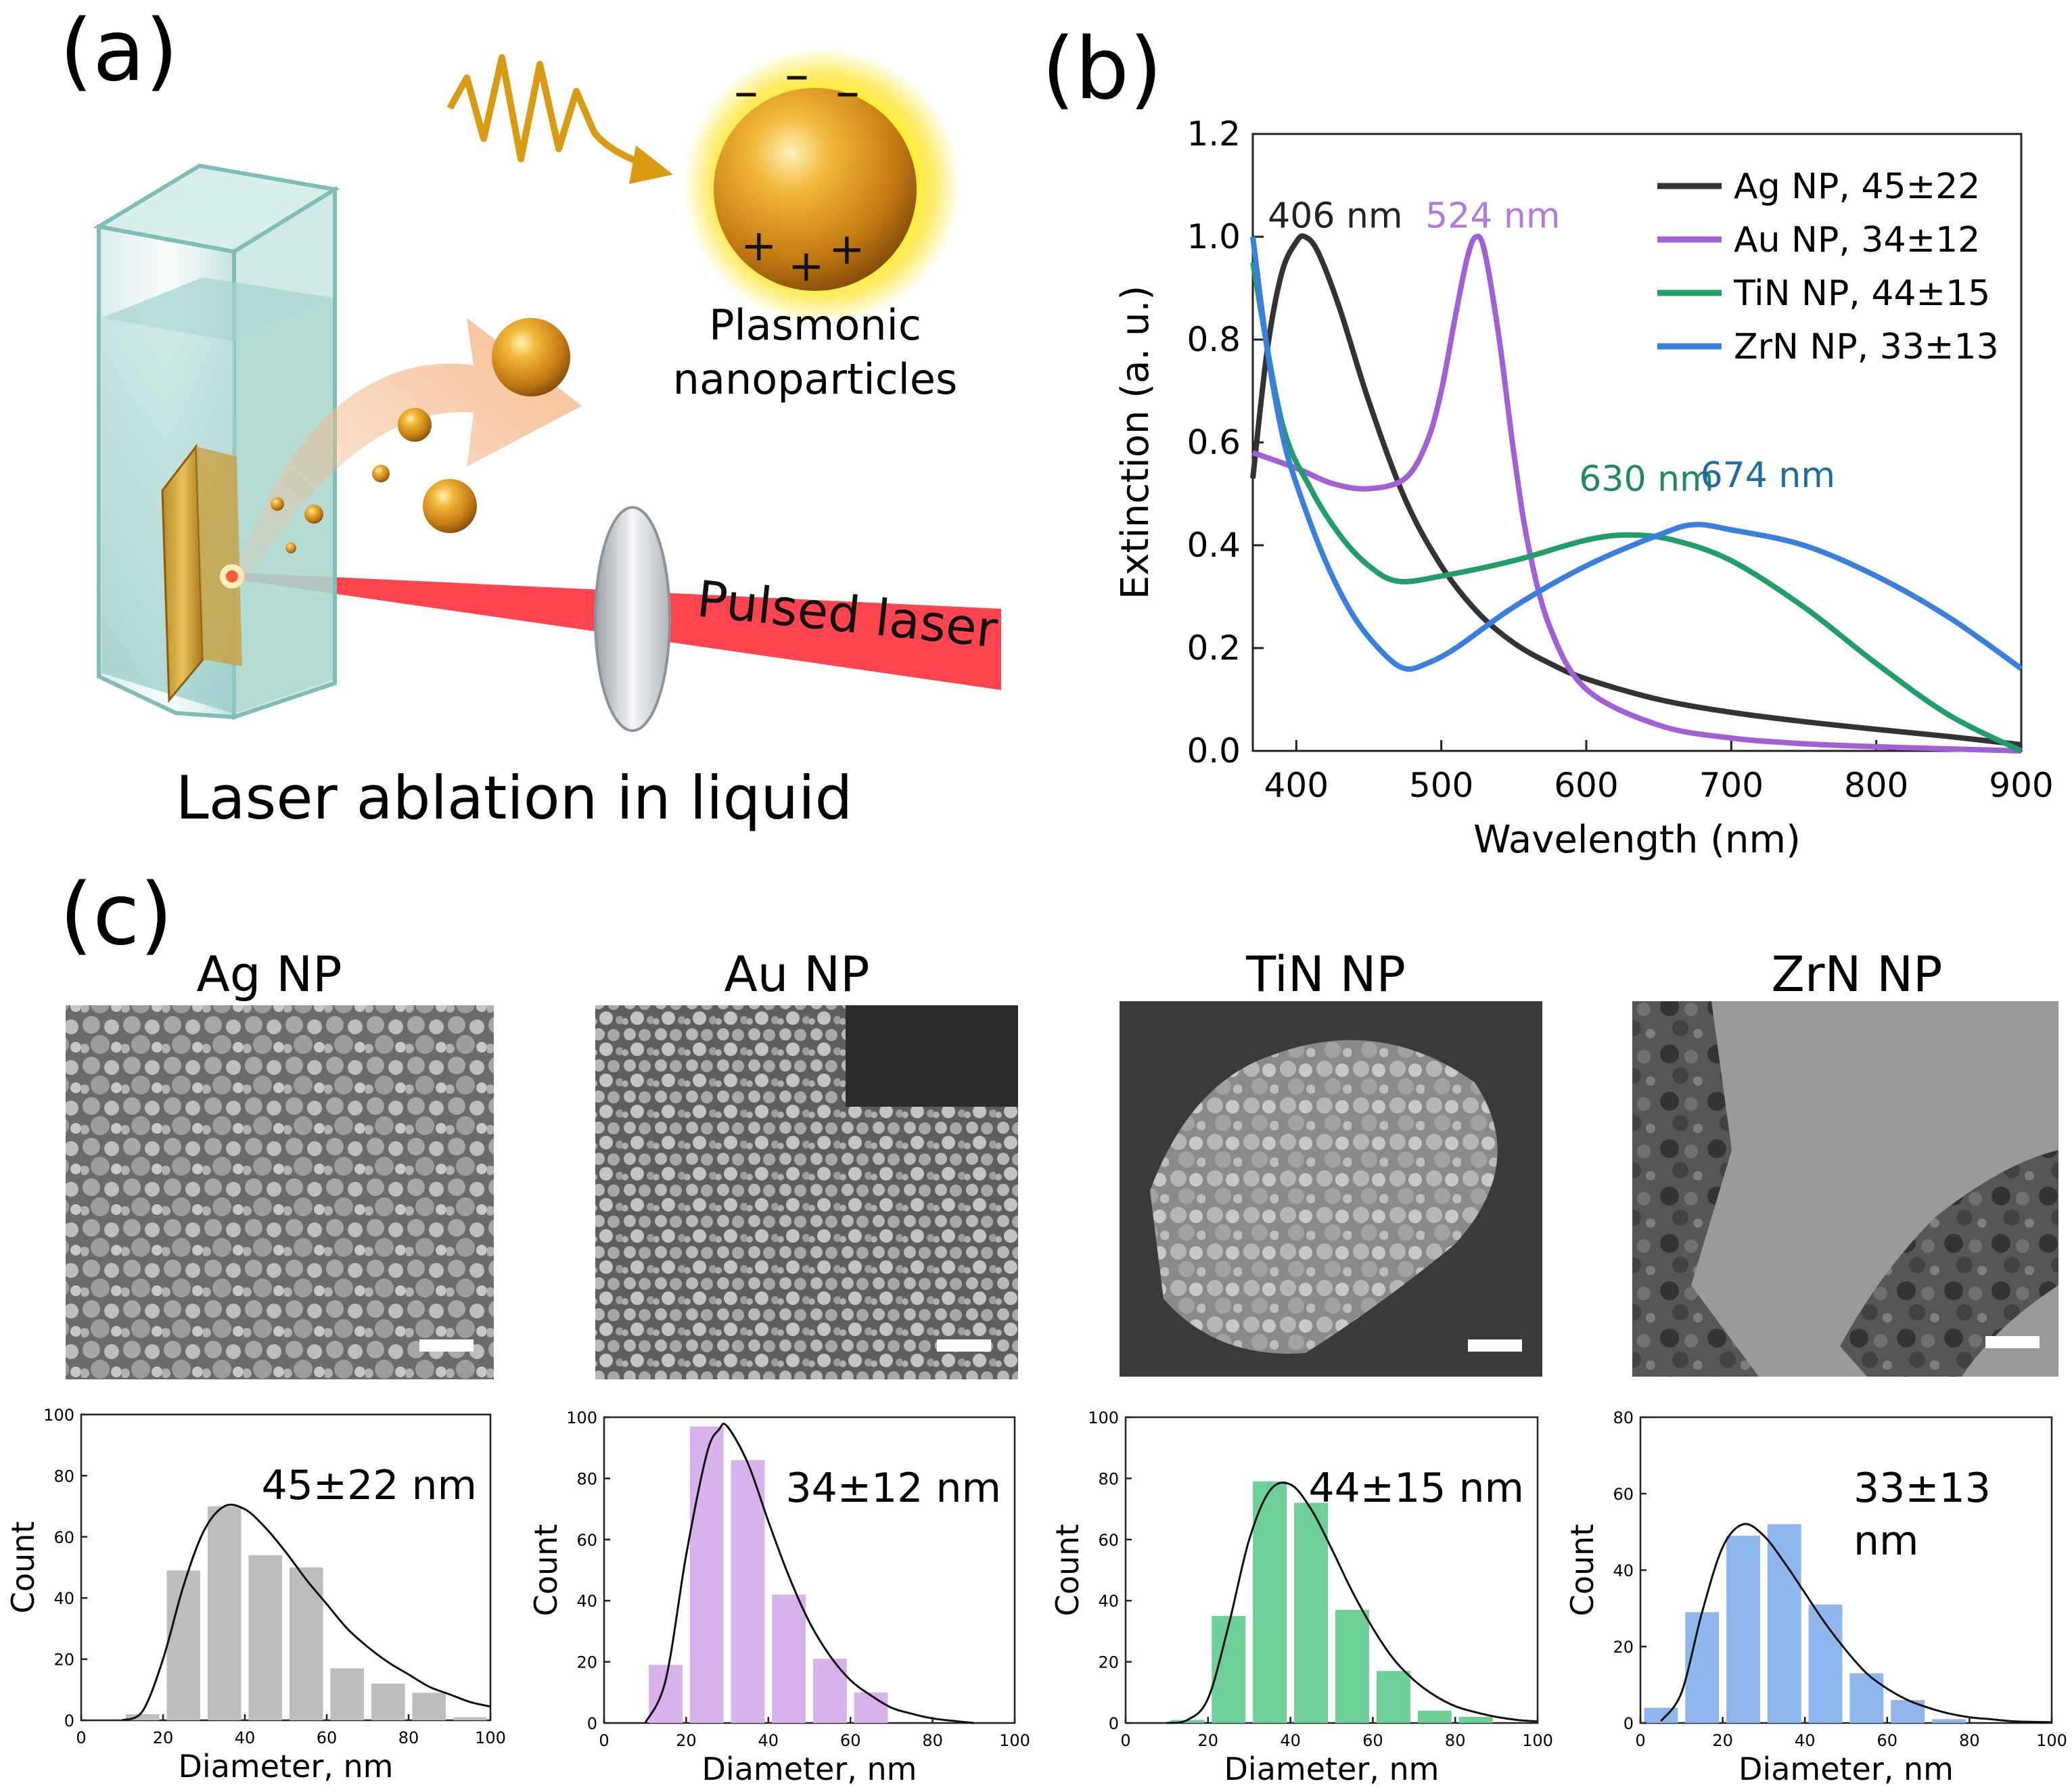 The width and height of the screenshot is (2072, 1792). What do you see at coordinates (1768, 475) in the screenshot?
I see `peak-annotation: 674 nm` at bounding box center [1768, 475].